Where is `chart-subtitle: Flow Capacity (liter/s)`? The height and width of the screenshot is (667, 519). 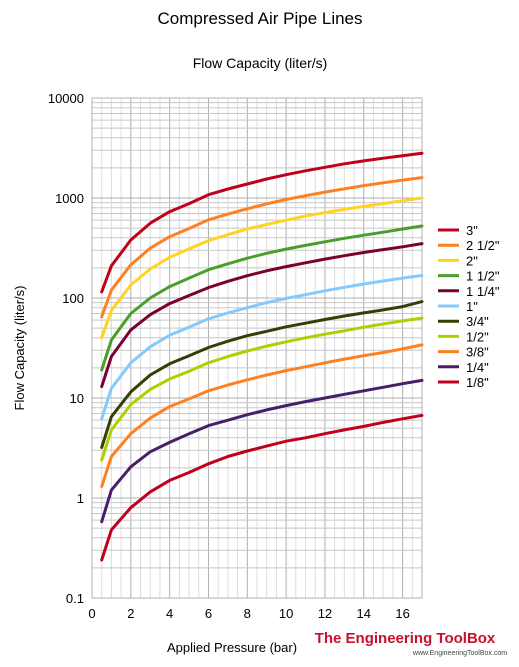 chart-subtitle: Flow Capacity (liter/s) is located at coordinates (260, 63).